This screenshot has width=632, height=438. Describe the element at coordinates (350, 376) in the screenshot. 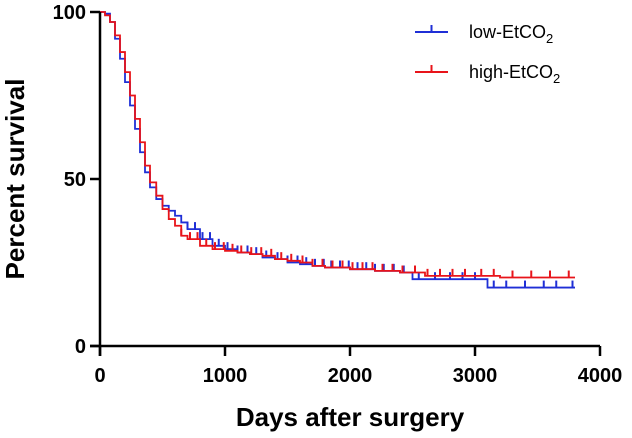

I see `x-tick-label: 2000` at that location.